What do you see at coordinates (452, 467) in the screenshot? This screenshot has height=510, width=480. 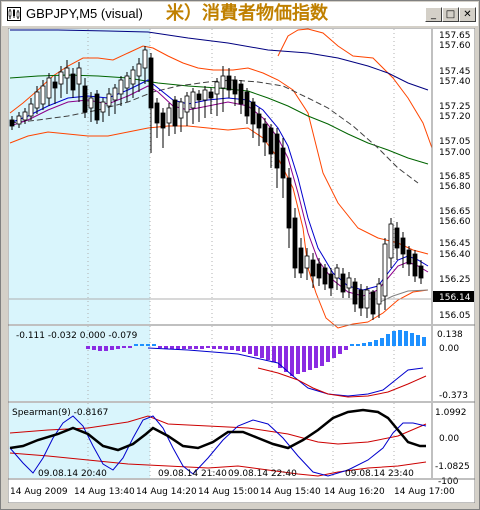 I see `spearman-scale-bottom: -1.0825` at bounding box center [452, 467].